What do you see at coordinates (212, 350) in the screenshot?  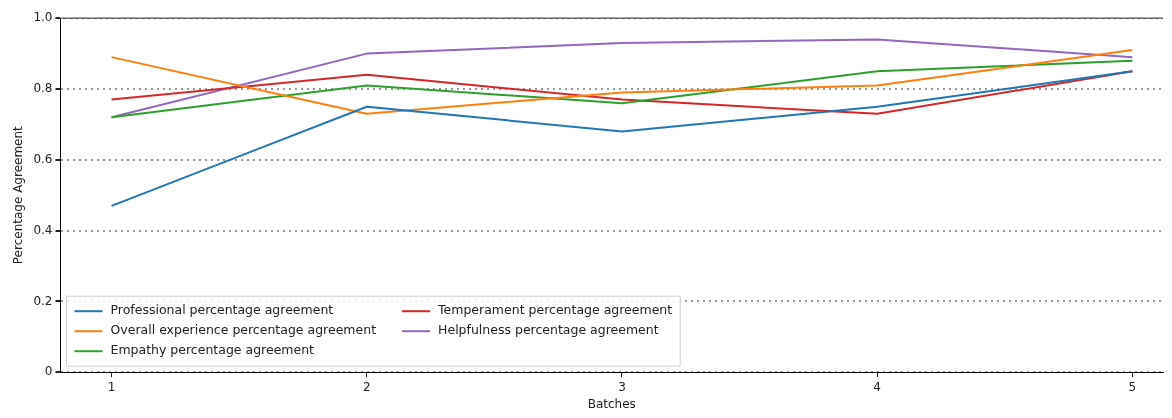 I see `legend-label: Empathy percentage agreement` at bounding box center [212, 350].